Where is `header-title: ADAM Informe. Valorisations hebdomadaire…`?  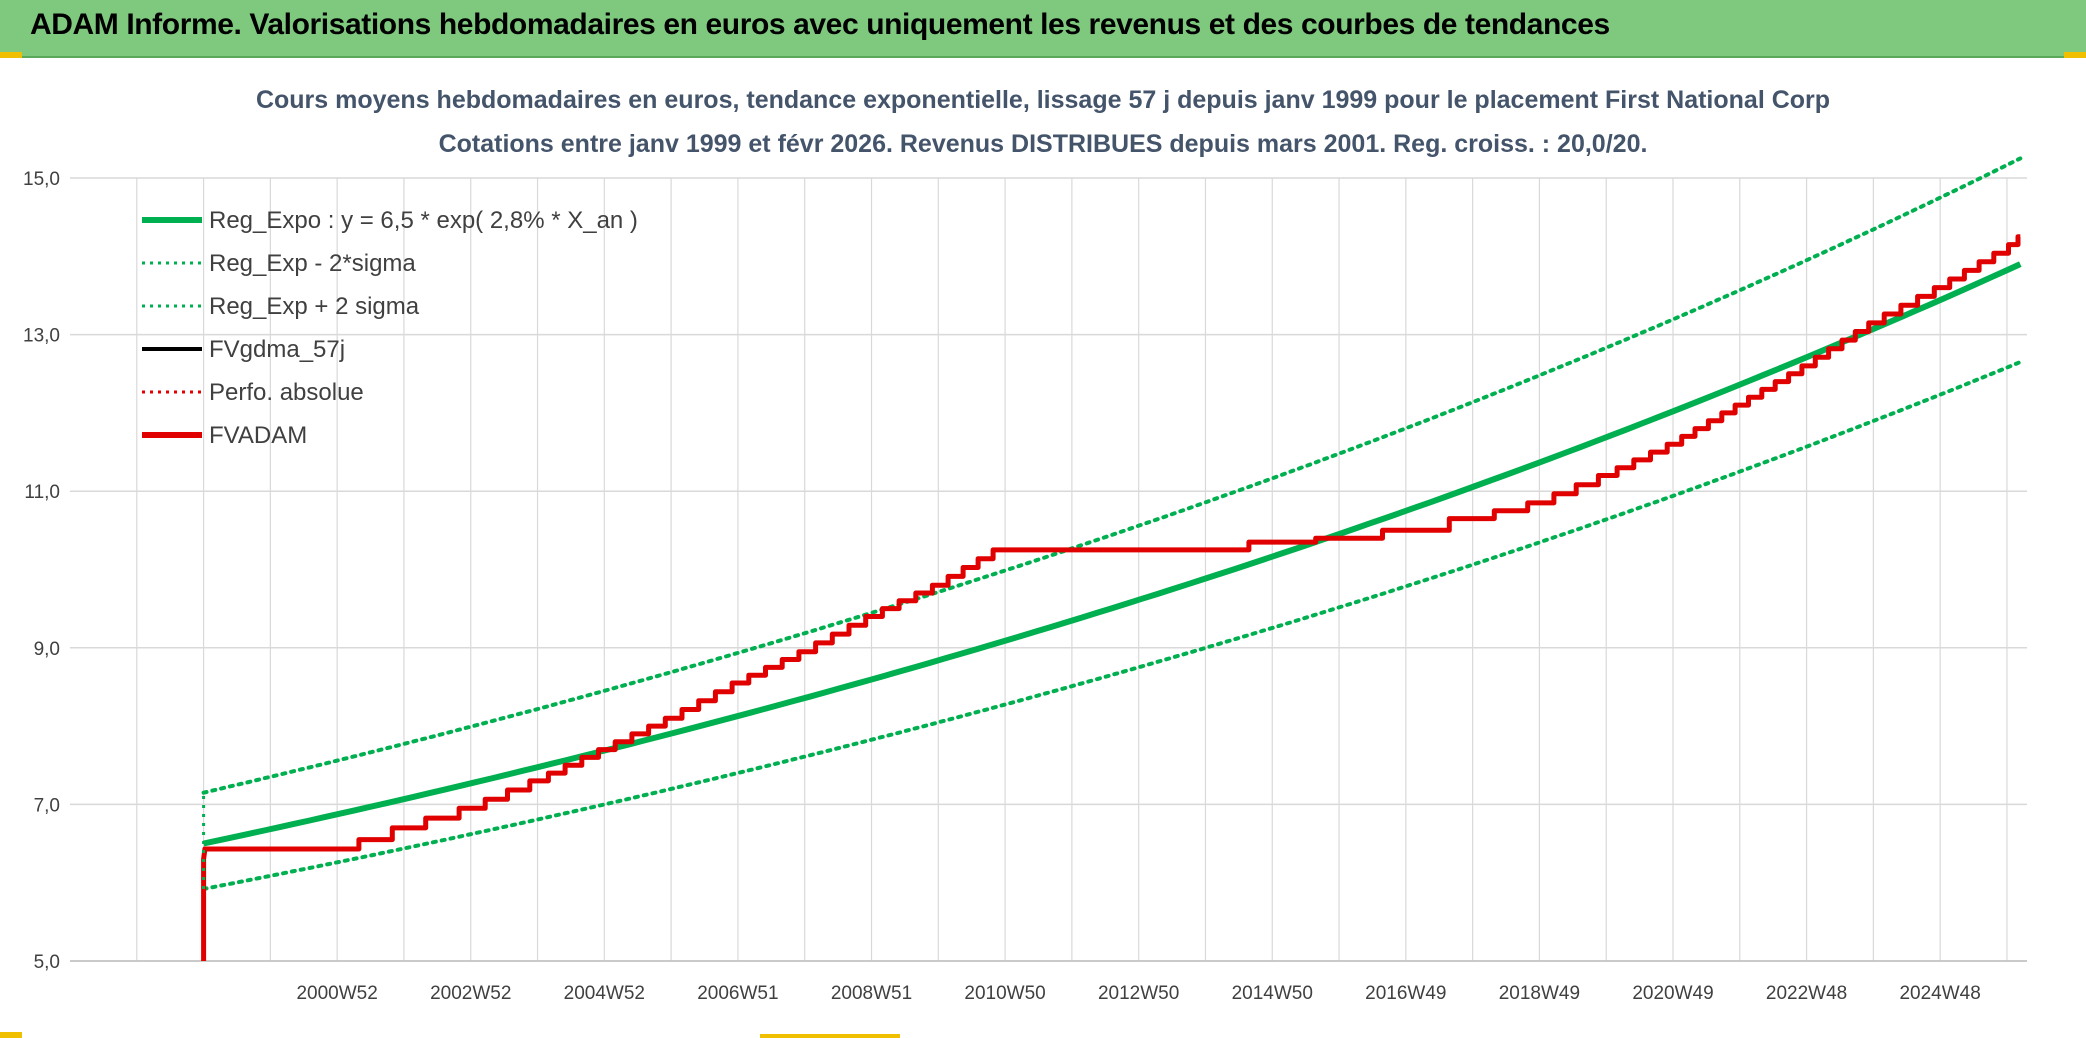 header-title: ADAM Informe. Valorisations hebdomadaire… is located at coordinates (820, 24).